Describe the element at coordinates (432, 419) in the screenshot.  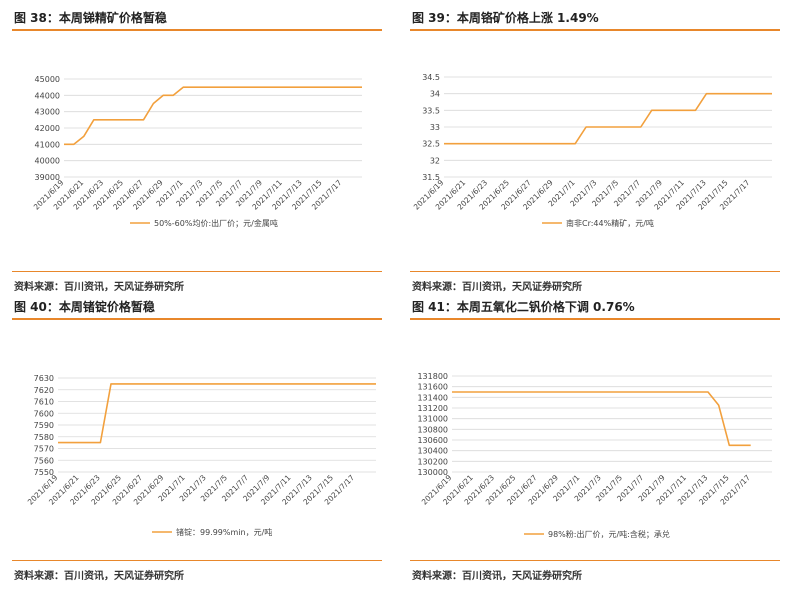
I see `y-tick-label: 131000` at that location.